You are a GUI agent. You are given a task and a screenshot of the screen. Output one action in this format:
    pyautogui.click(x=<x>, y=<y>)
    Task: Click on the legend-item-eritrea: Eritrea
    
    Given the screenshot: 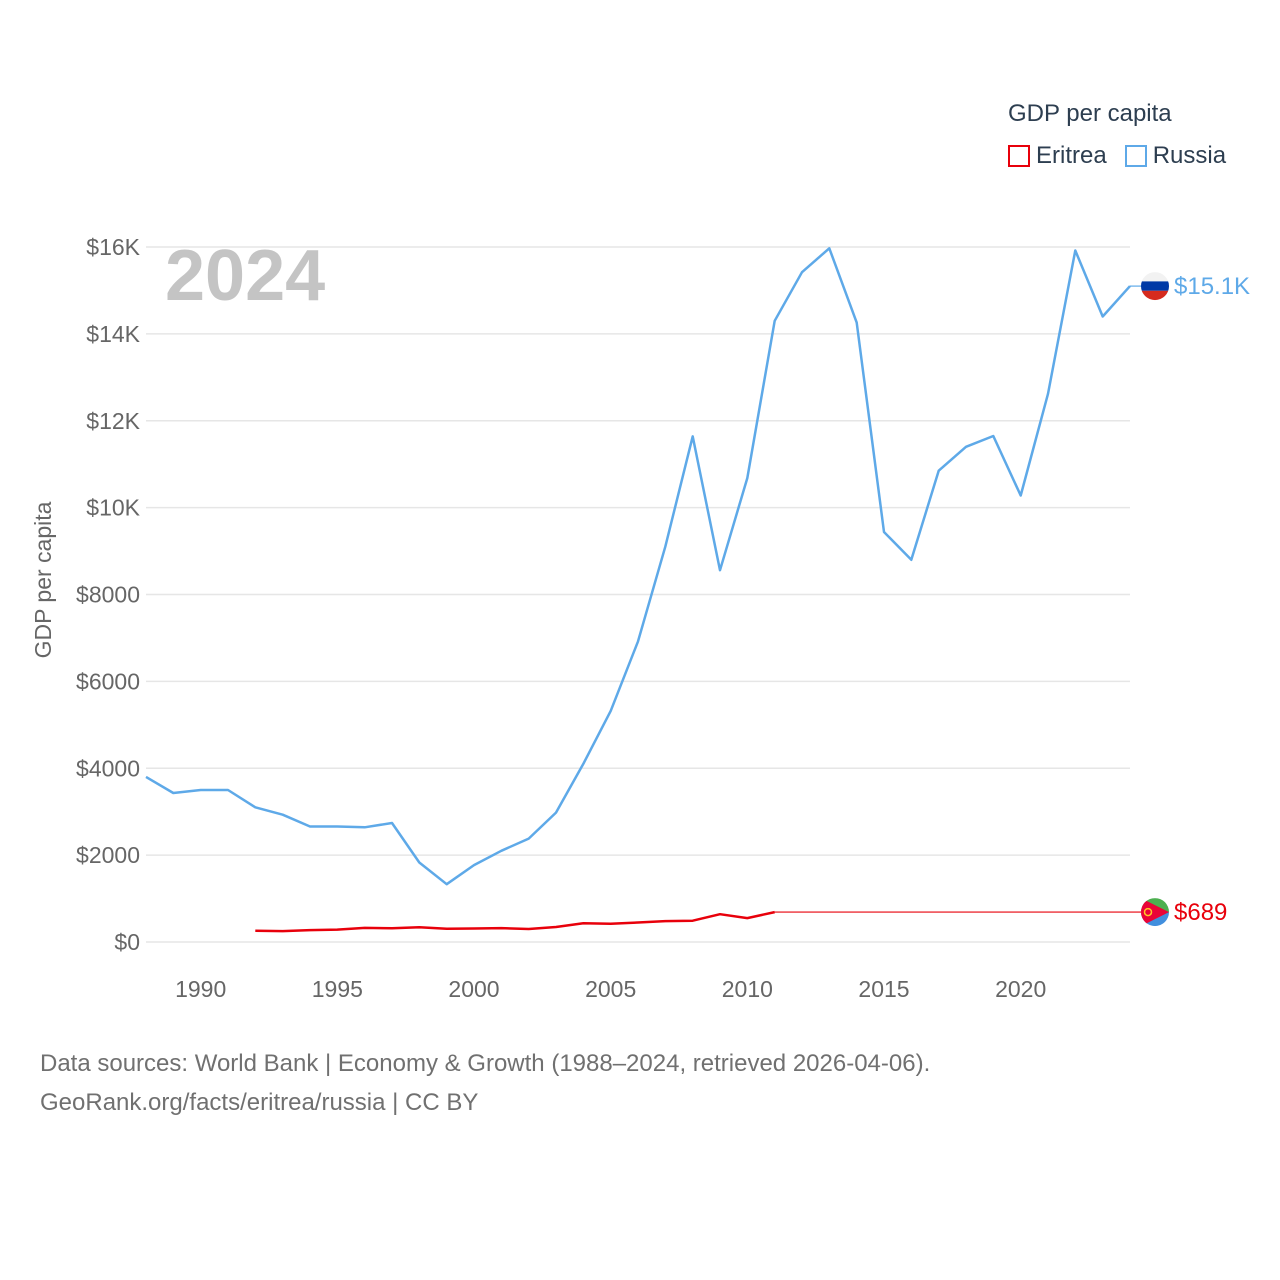 What is the action you would take?
    pyautogui.click(x=1057, y=156)
    